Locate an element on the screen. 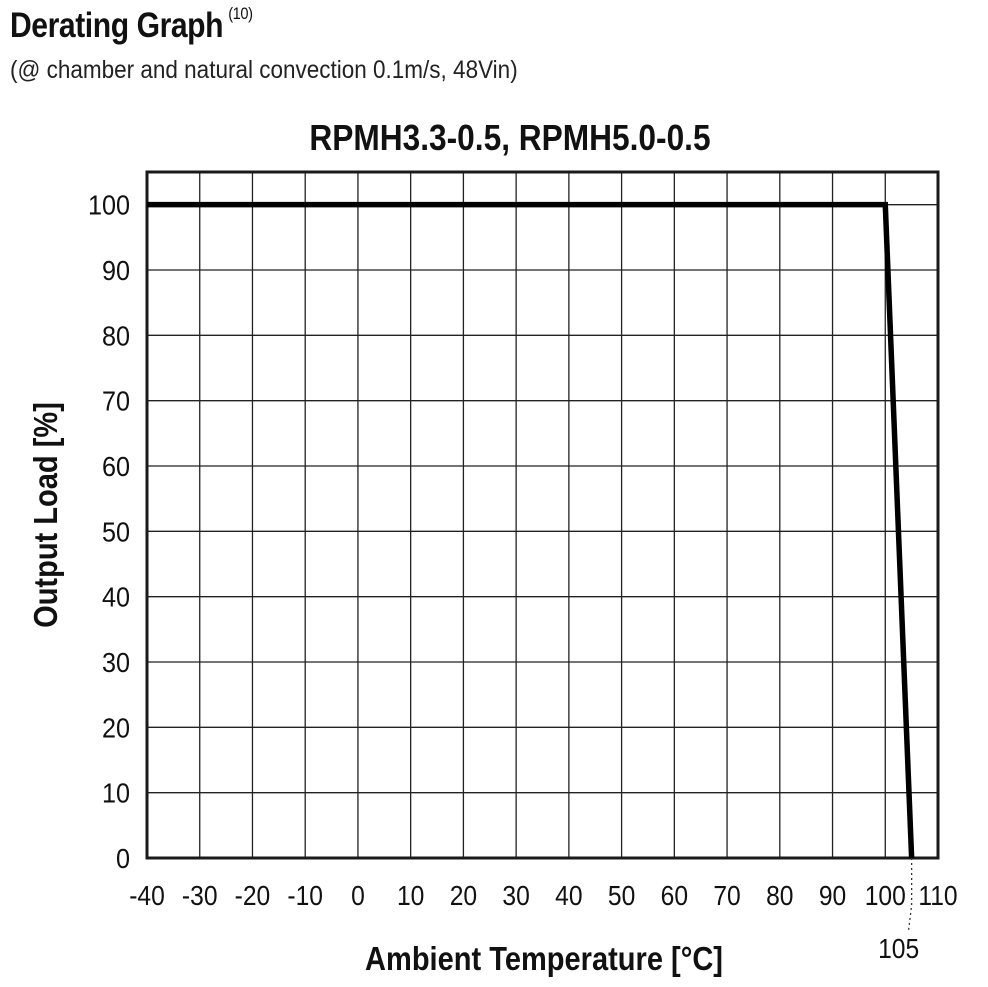 This screenshot has height=987, width=988. footnote-marker: (10) is located at coordinates (240, 13).